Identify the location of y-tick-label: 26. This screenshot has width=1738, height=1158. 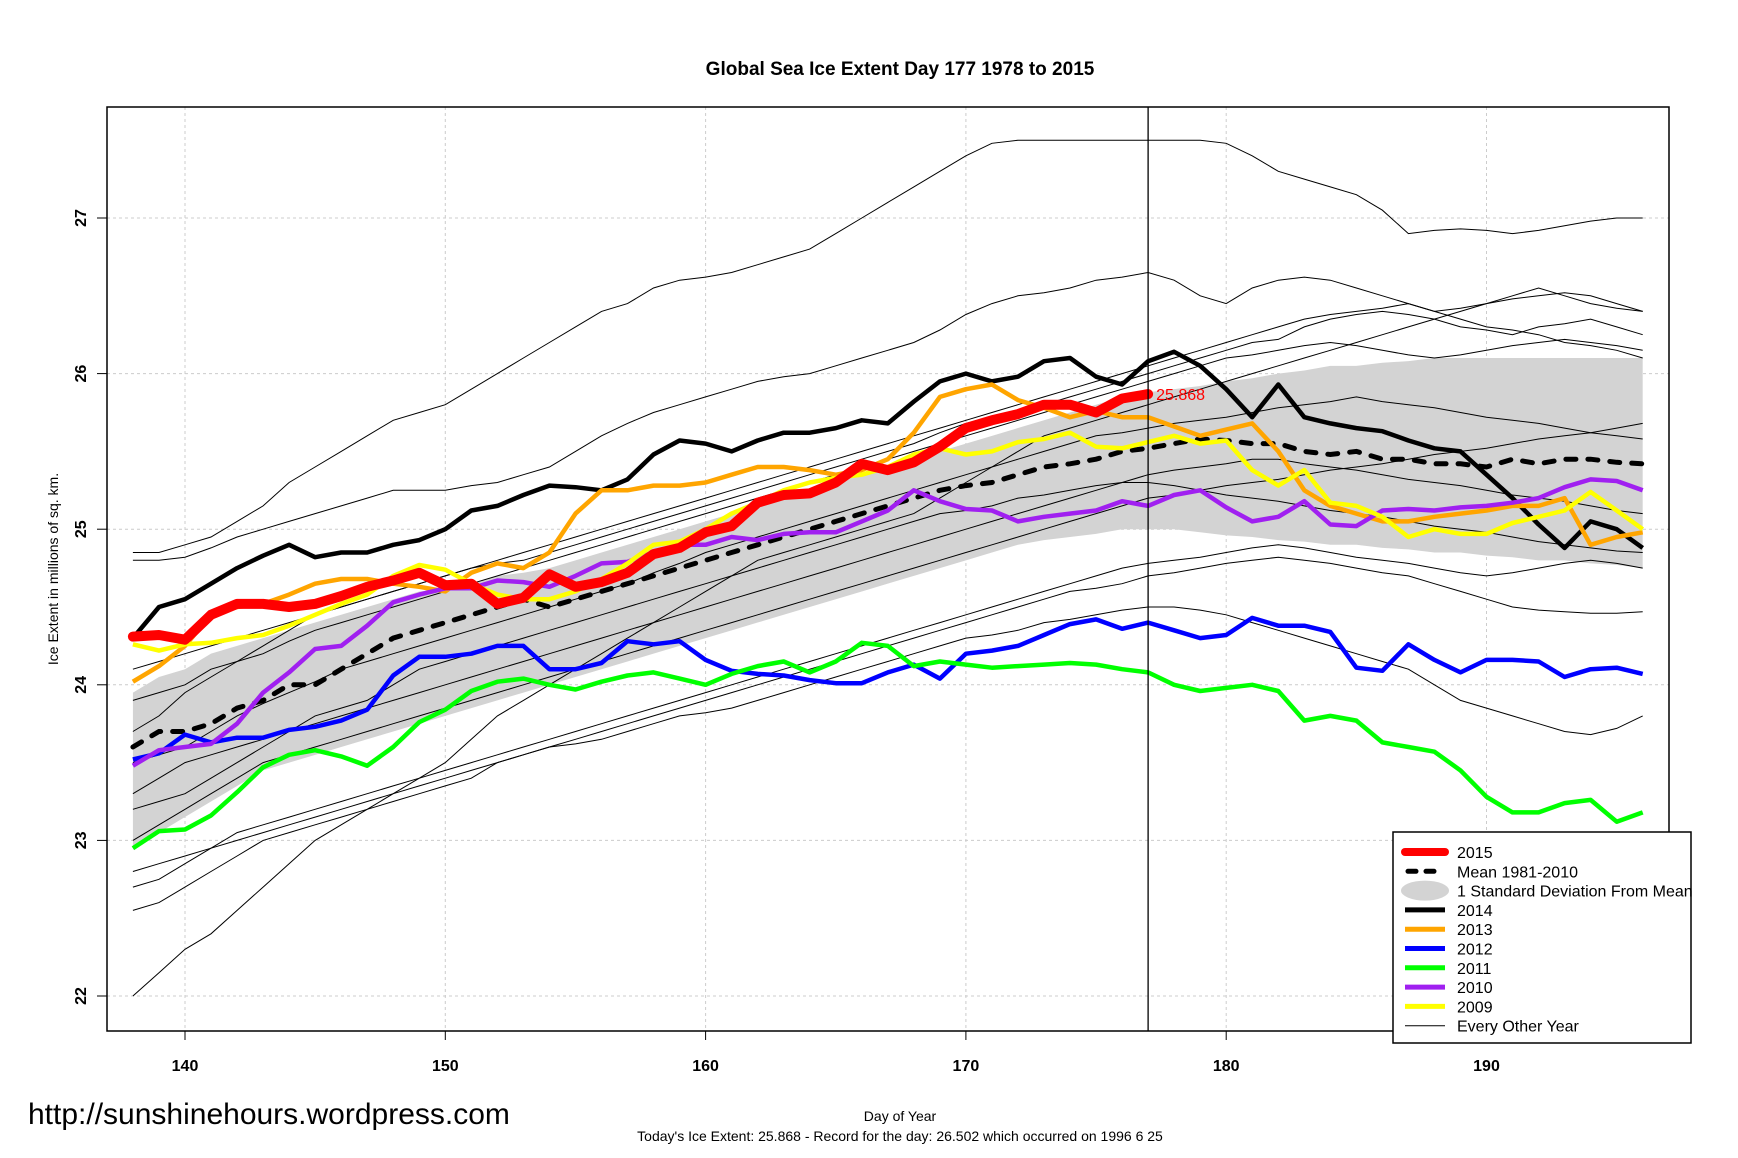
(81, 374).